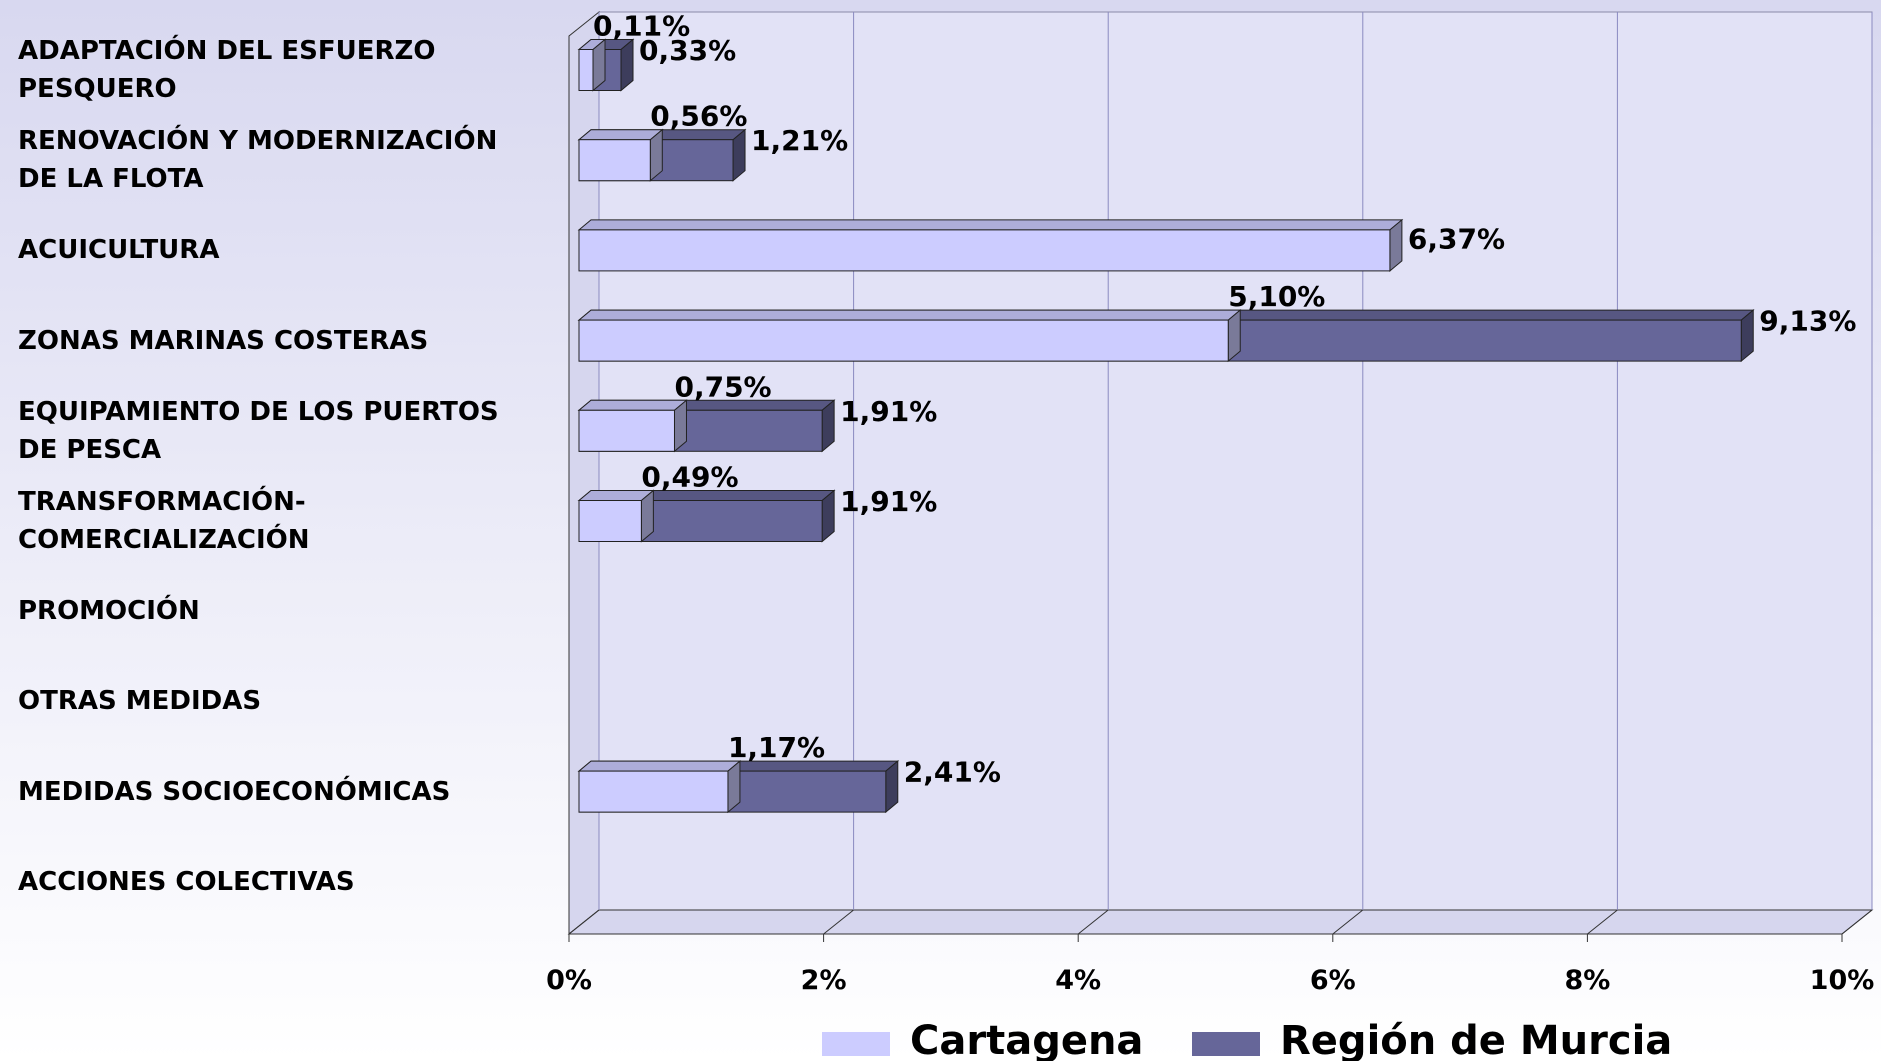  What do you see at coordinates (258, 430) in the screenshot?
I see `category-label: EQUIPAMIENTO DE LOS PUERTOS DE PESCA` at bounding box center [258, 430].